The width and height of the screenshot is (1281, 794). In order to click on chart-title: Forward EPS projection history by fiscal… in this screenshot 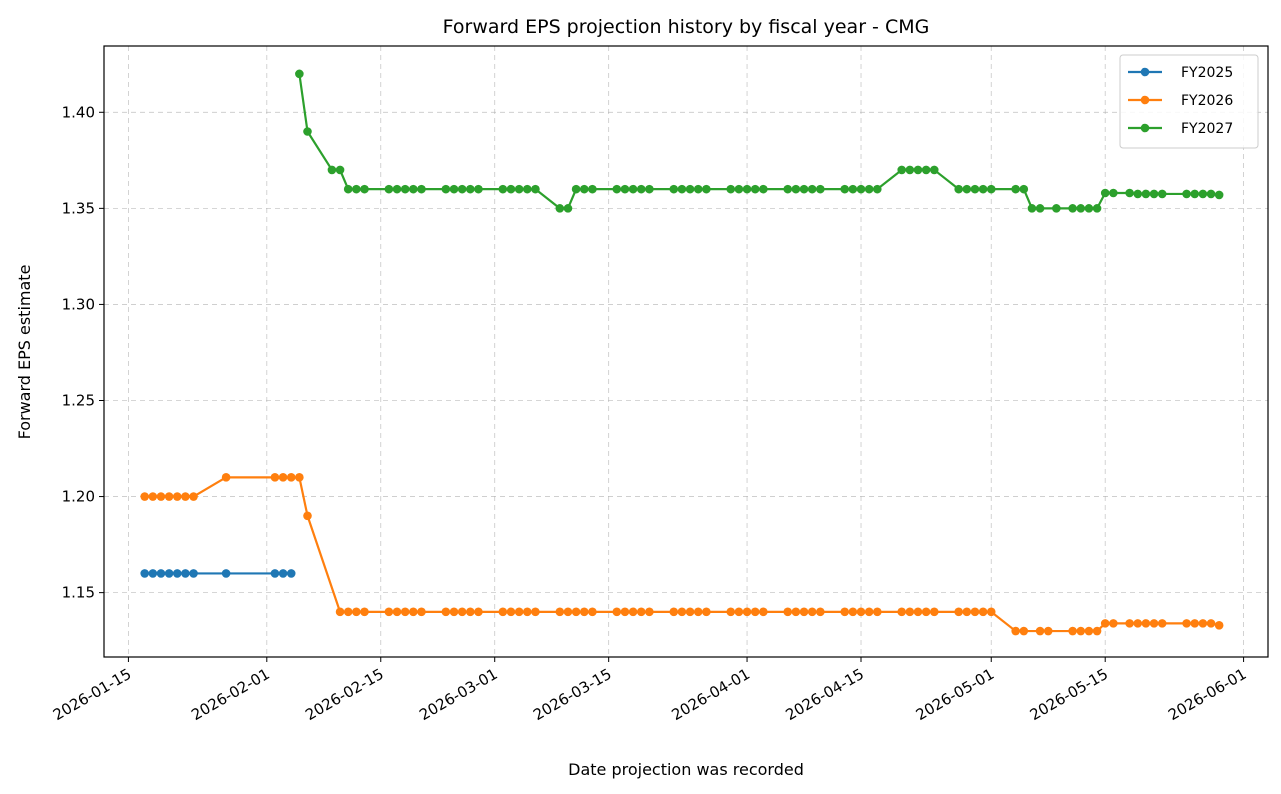, I will do `click(686, 27)`.